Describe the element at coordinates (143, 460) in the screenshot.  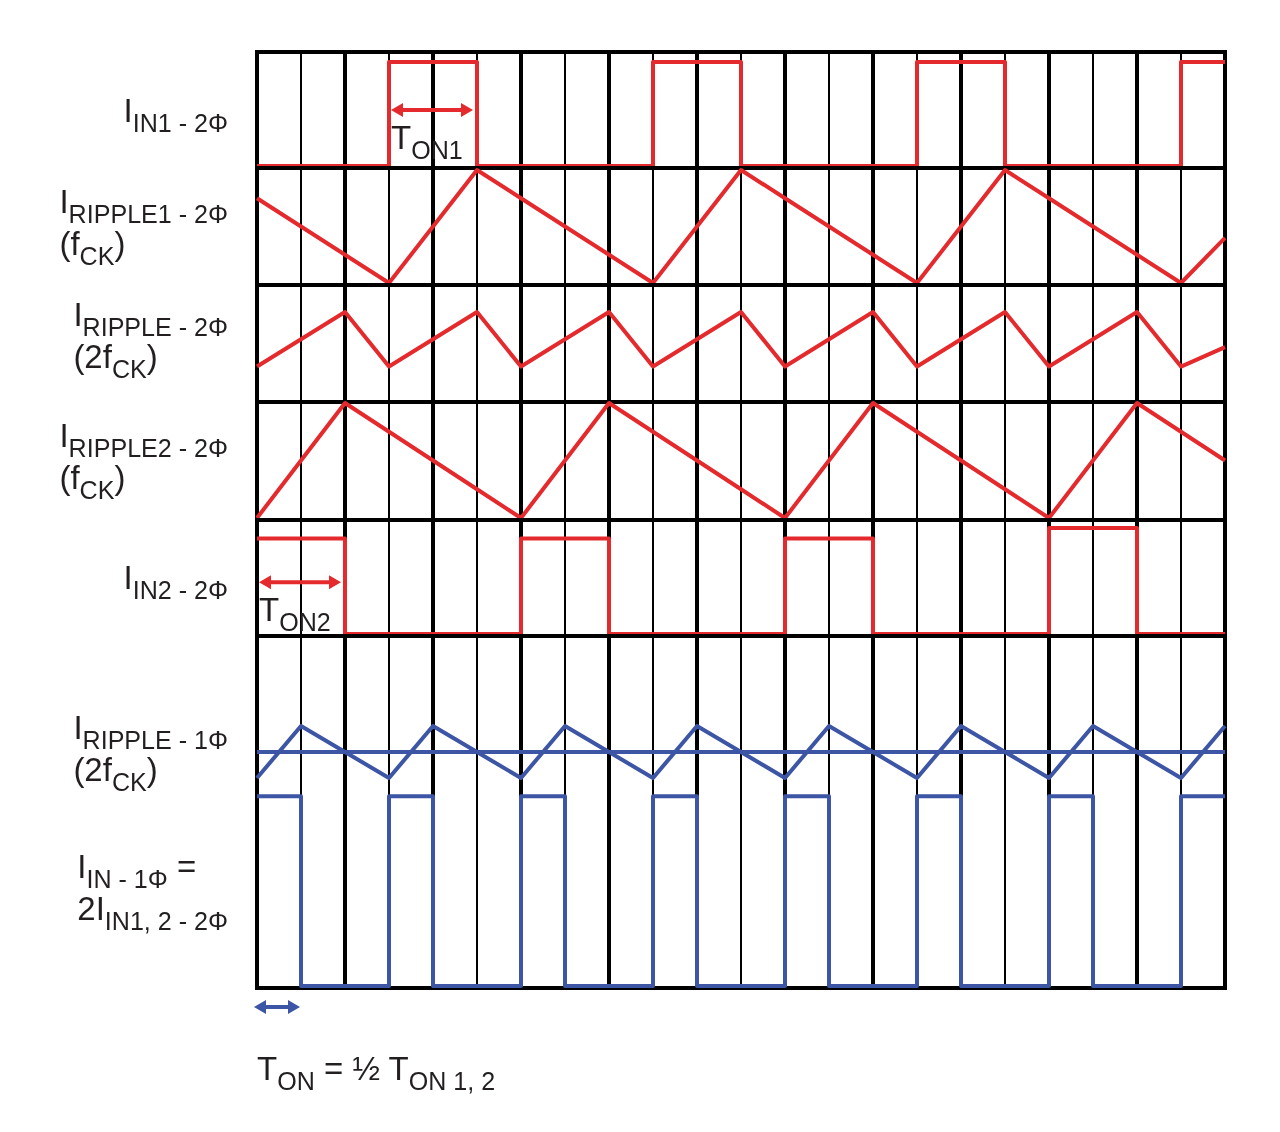
I see `series-label: I$_{RIPPLE2 - 2Φ}$ (f$_{CK}$)` at that location.